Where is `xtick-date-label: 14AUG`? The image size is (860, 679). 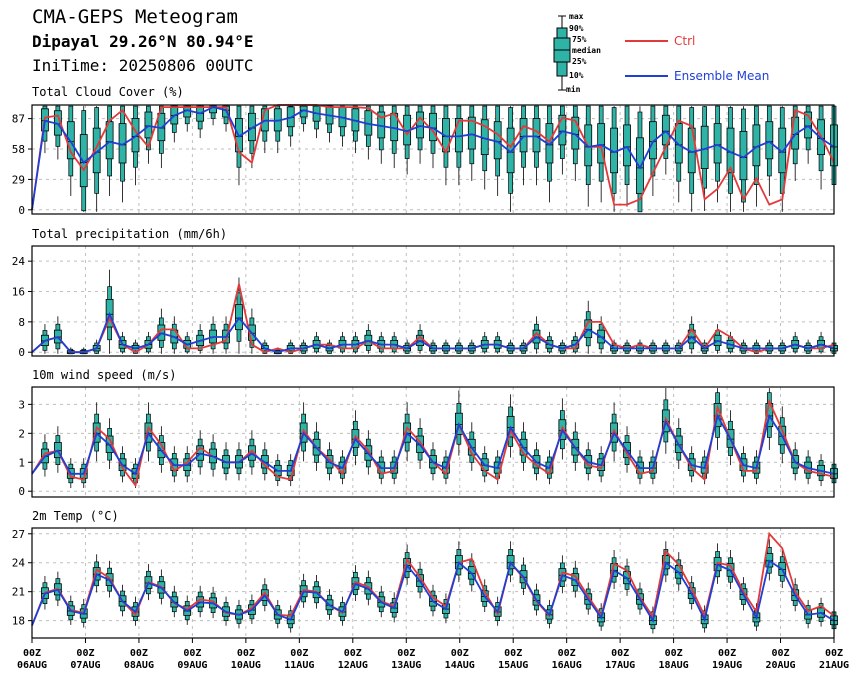 xtick-date-label: 14AUG is located at coordinates (460, 665).